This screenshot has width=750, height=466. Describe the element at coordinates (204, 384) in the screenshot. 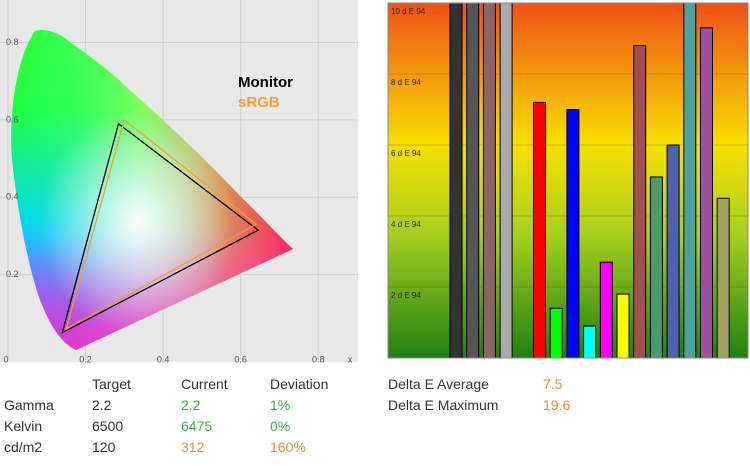

I see `table-cell: Current` at that location.